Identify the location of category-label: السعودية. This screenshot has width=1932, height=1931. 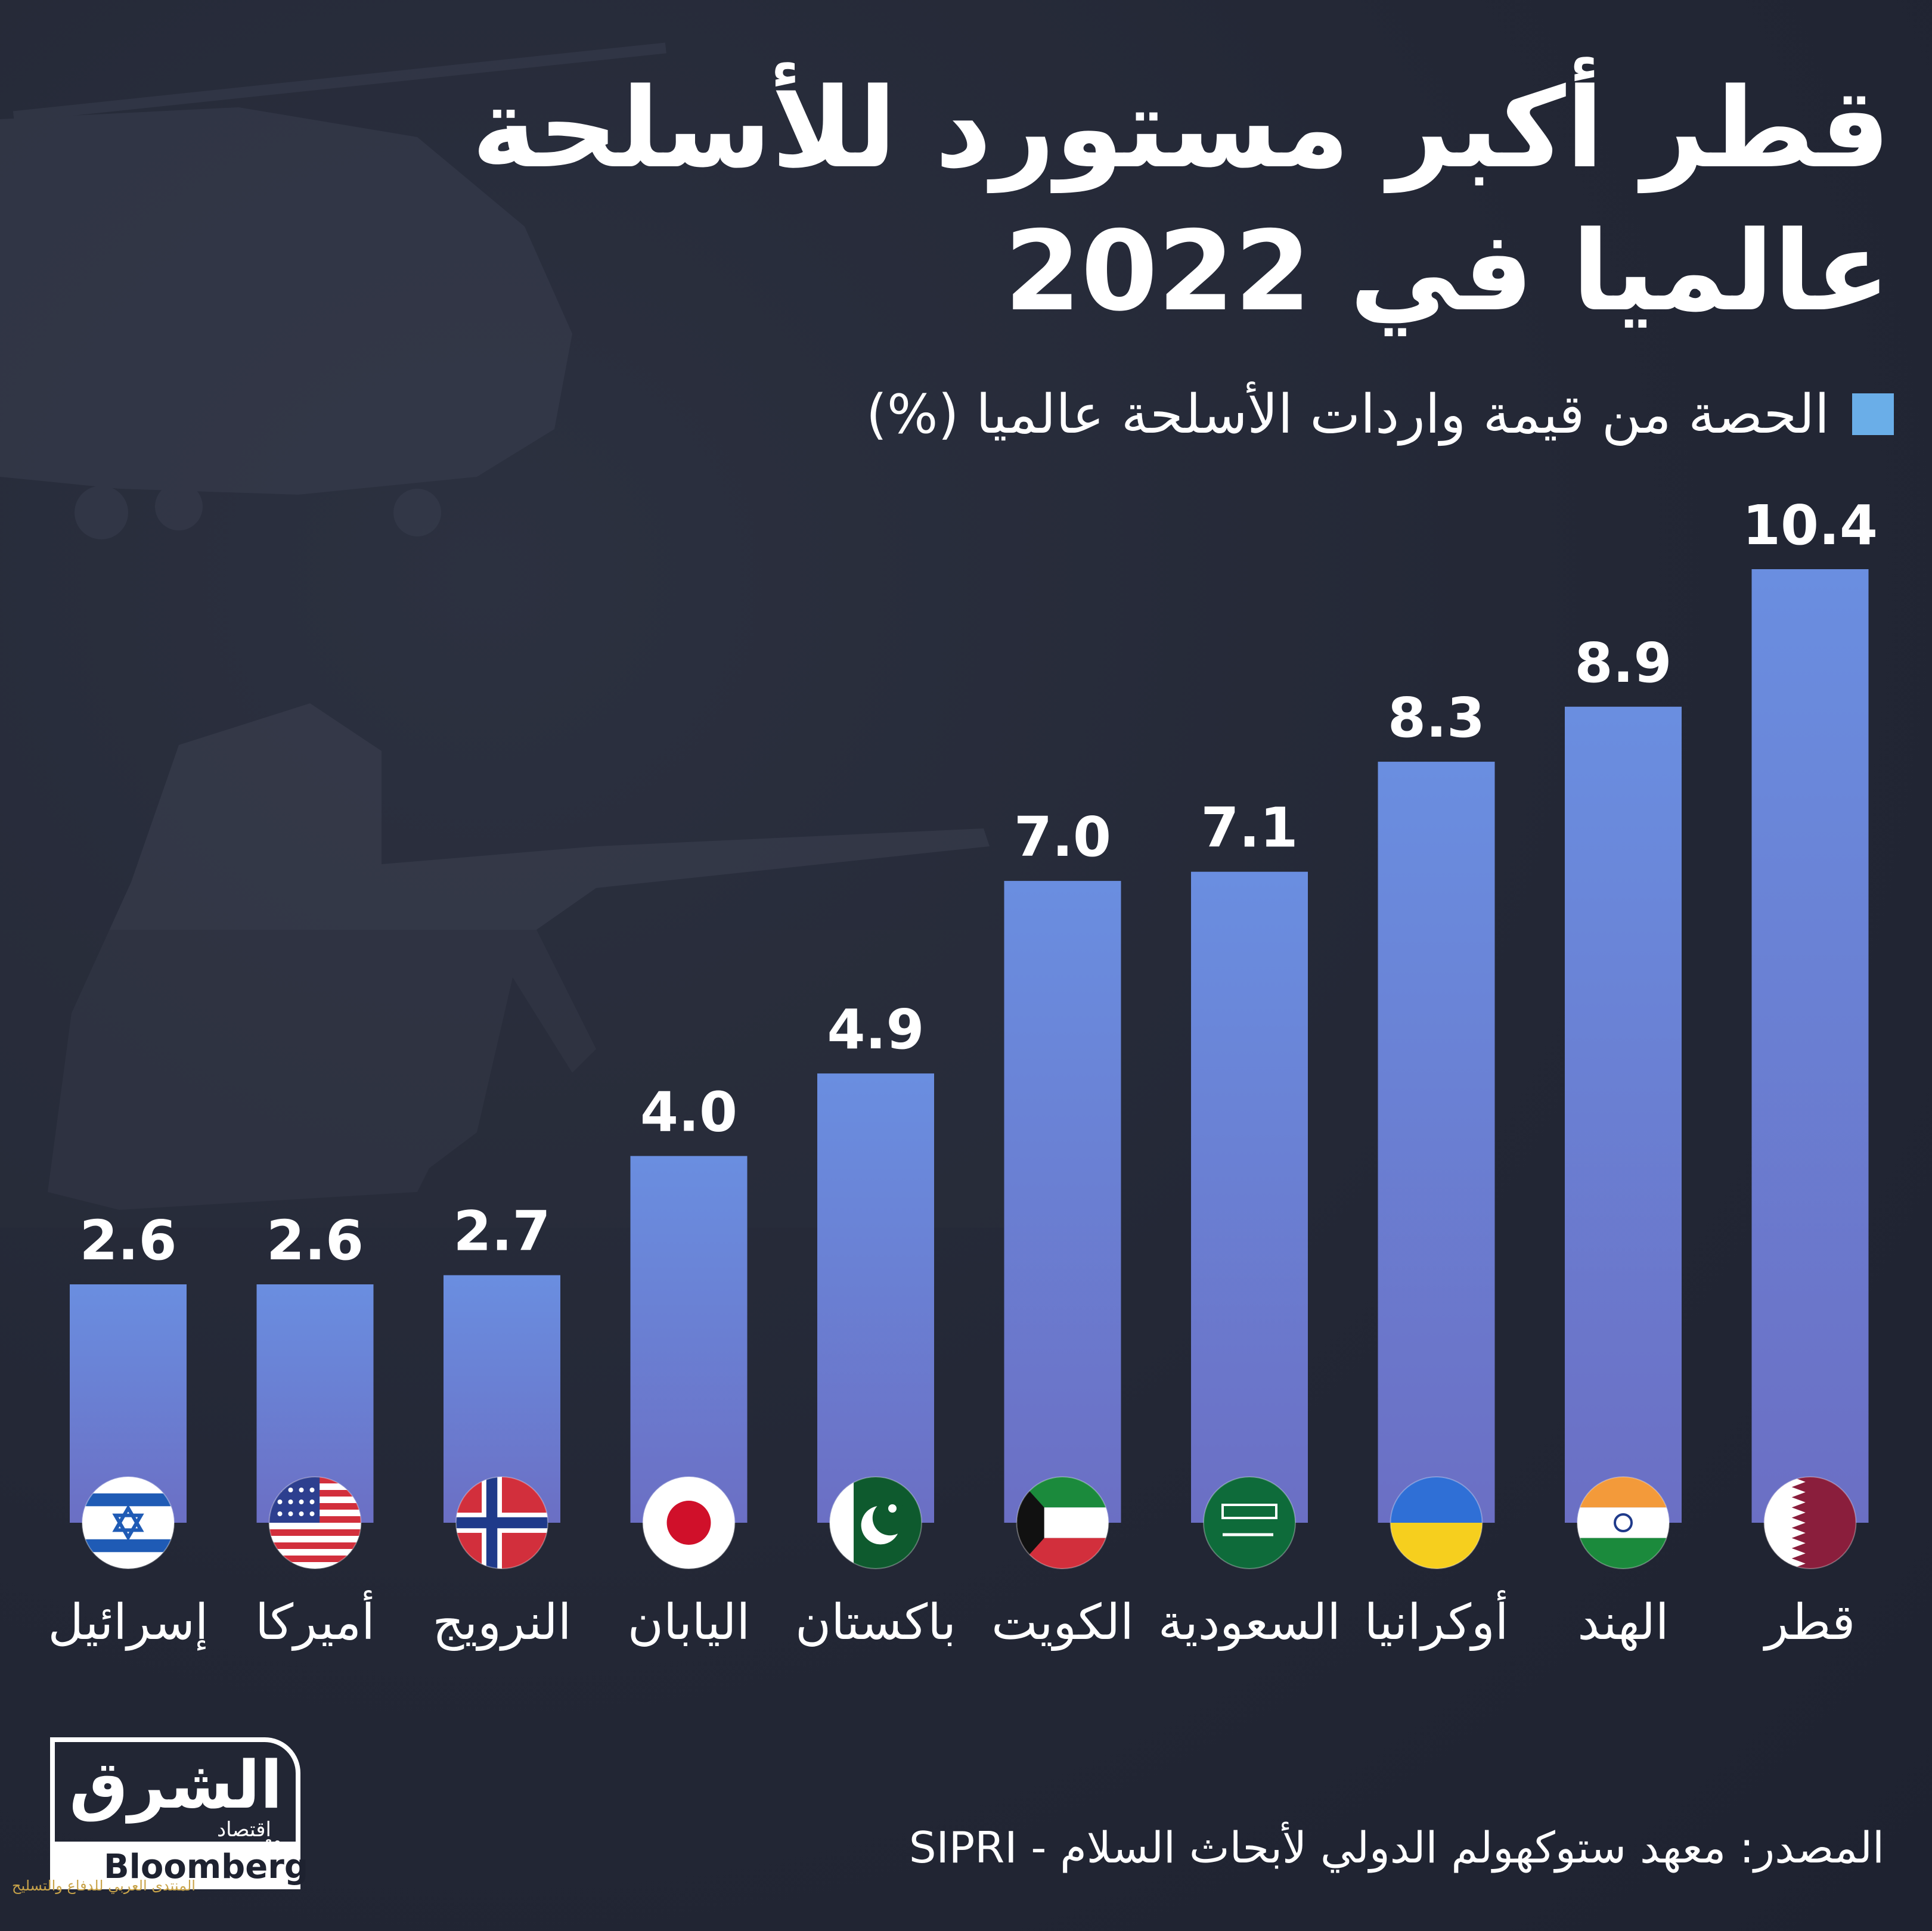
(1249, 1622).